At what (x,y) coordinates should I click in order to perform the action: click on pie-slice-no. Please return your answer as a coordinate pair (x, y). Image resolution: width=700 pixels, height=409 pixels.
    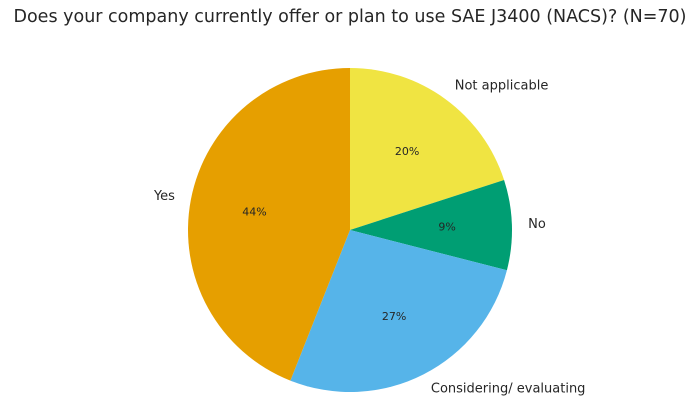
    Looking at the image, I should click on (431, 225).